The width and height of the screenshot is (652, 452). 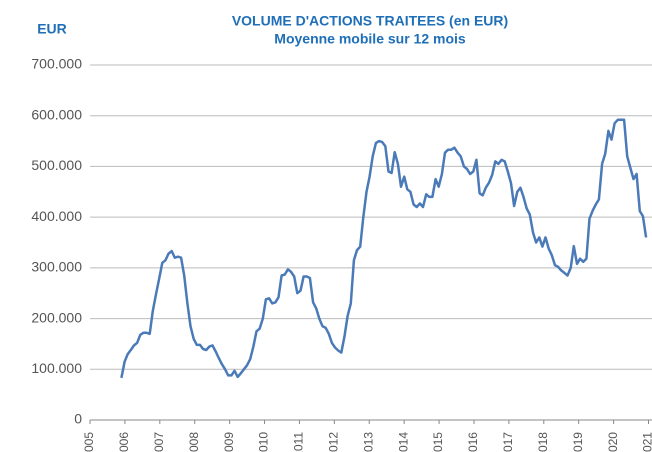 What do you see at coordinates (368, 442) in the screenshot?
I see `x-tick-label: 2013` at bounding box center [368, 442].